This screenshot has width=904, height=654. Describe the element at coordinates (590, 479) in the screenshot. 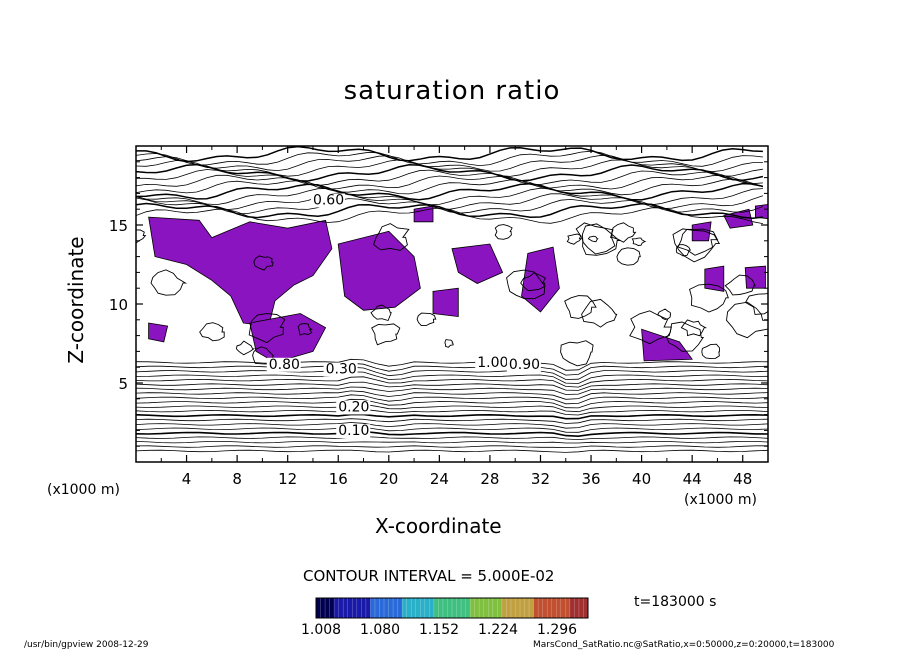

I see `x-tick-label: 36` at that location.